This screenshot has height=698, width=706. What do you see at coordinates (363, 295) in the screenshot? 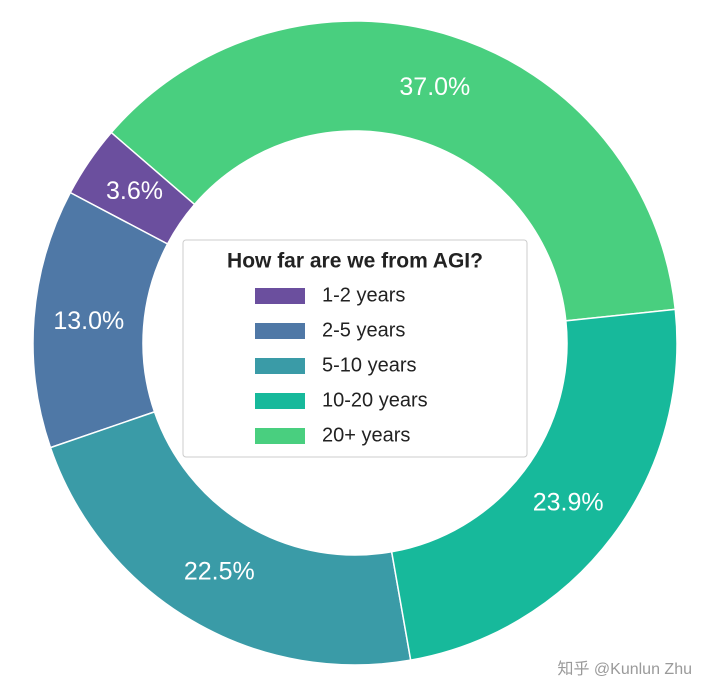
I see `legend-label: 1-2 years` at bounding box center [363, 295].